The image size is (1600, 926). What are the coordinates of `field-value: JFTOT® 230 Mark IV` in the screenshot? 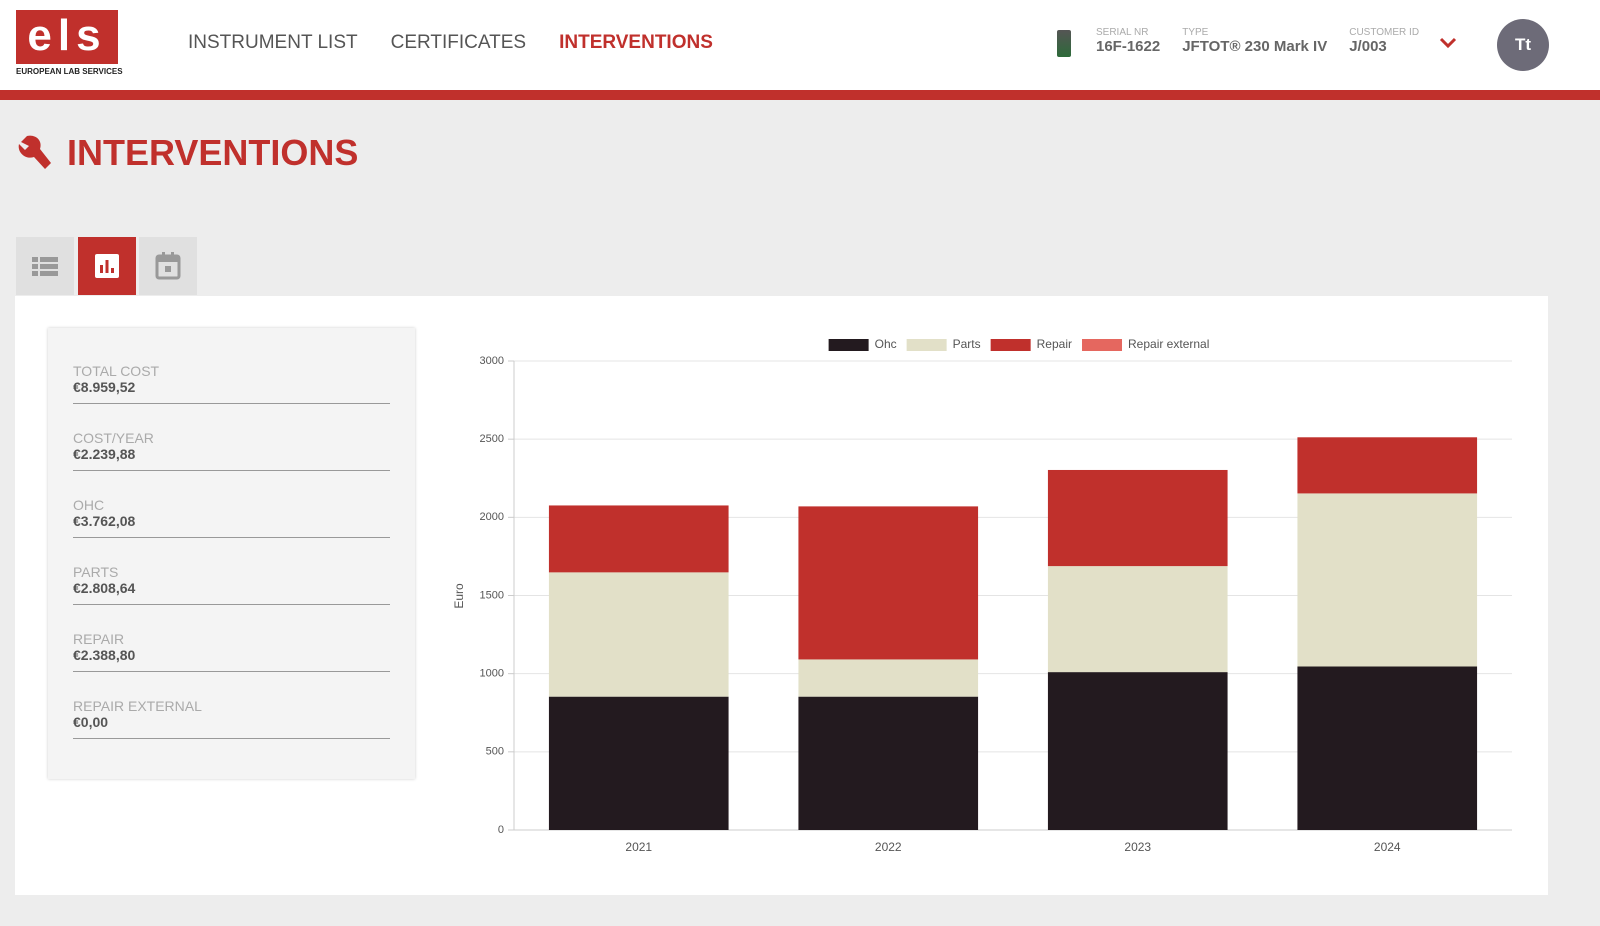 It's located at (1255, 46).